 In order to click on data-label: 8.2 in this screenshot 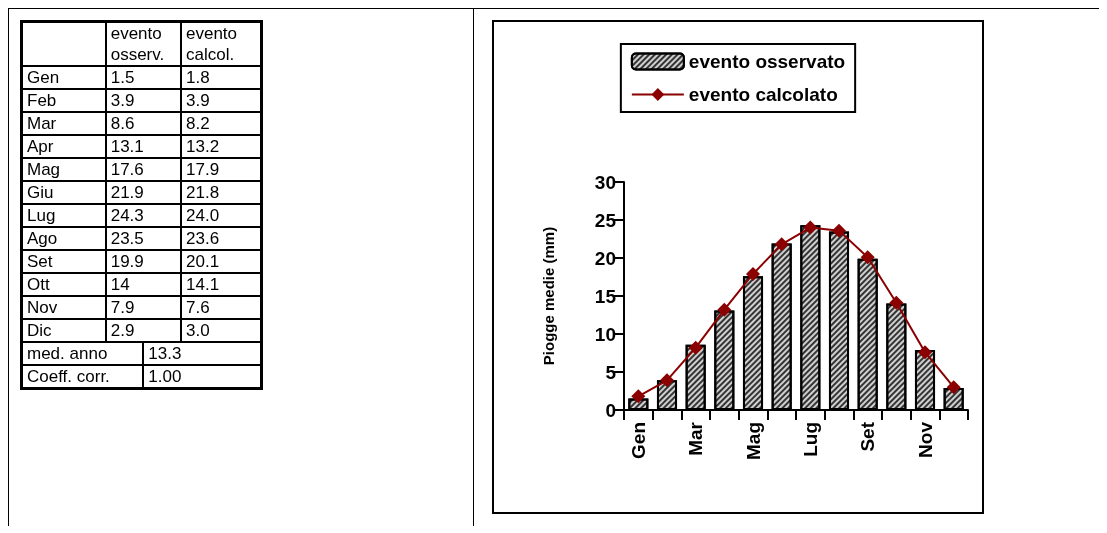, I will do `click(221, 123)`.